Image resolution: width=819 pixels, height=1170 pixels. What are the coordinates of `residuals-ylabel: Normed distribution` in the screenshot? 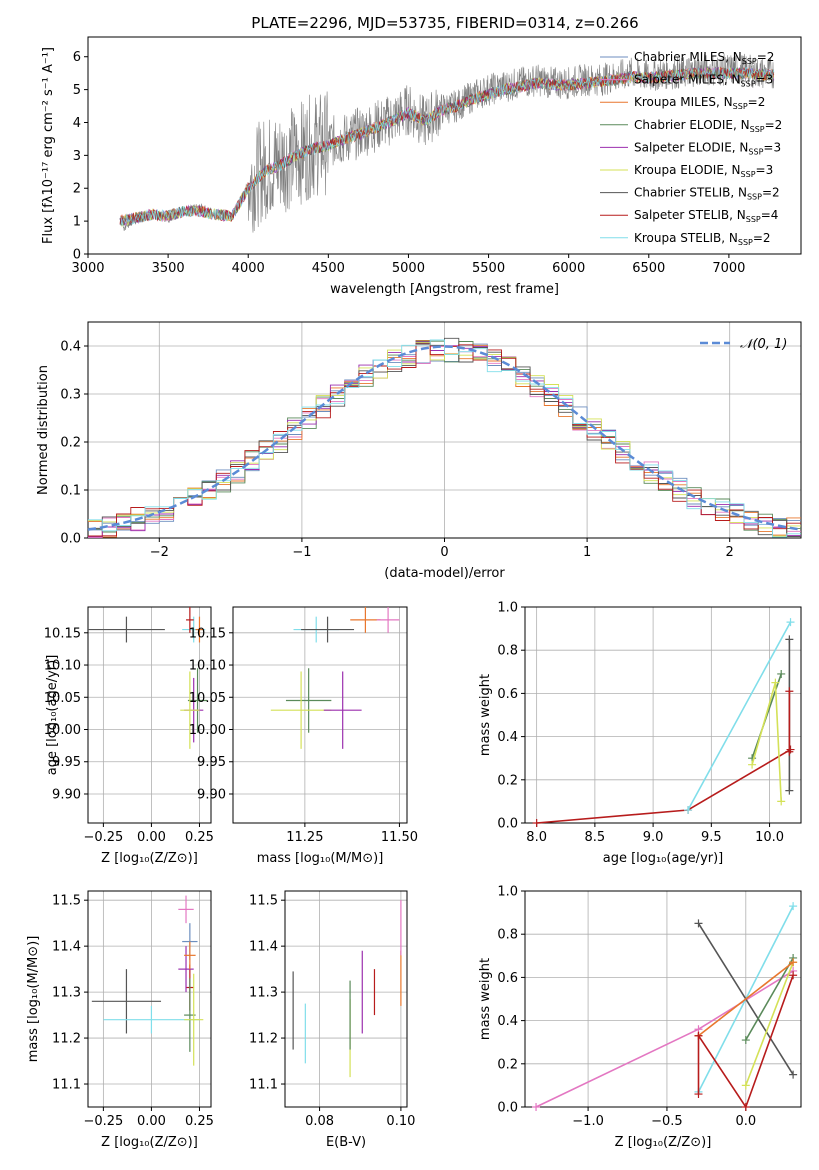 It's located at (43, 430).